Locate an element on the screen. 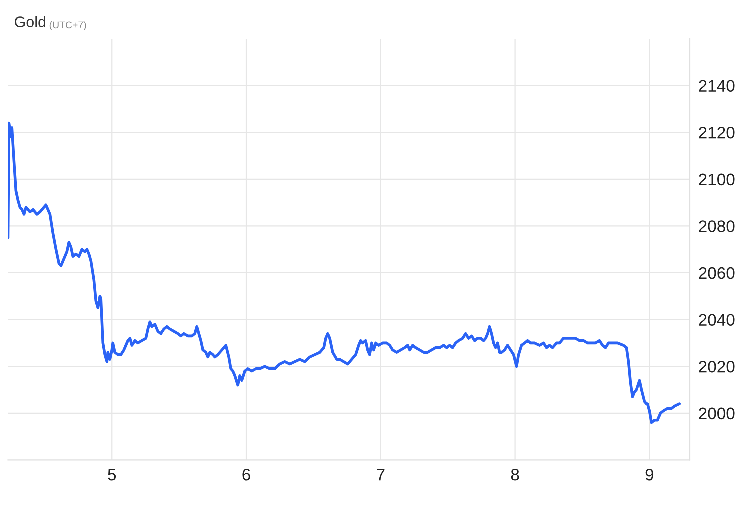  x-tick-label: 8 is located at coordinates (515, 474).